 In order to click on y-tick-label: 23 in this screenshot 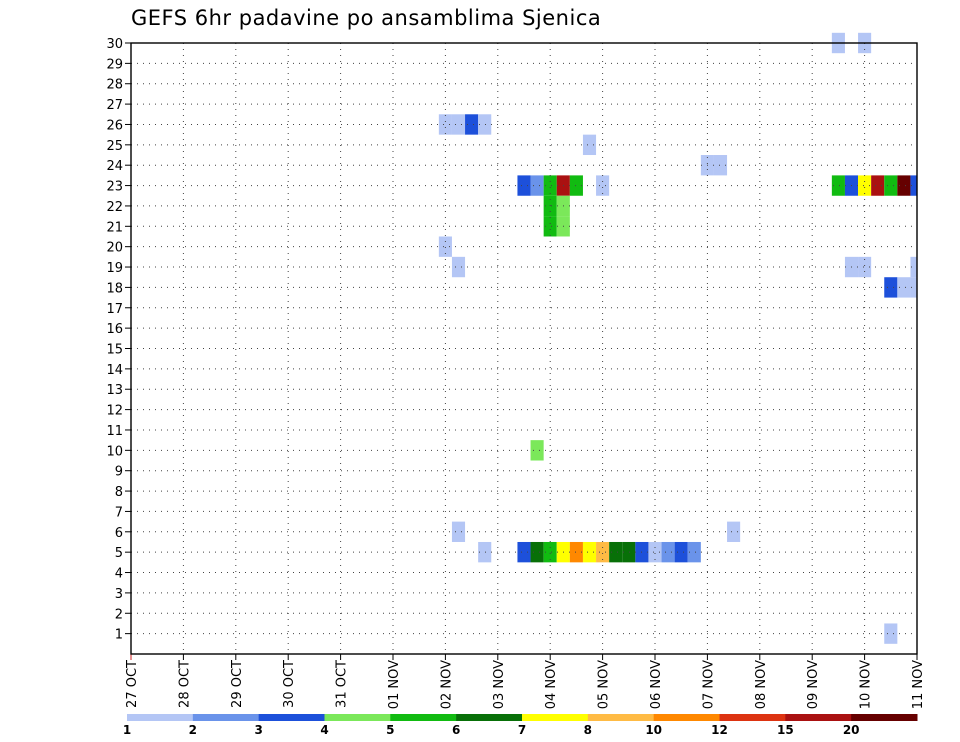, I will do `click(114, 187)`.